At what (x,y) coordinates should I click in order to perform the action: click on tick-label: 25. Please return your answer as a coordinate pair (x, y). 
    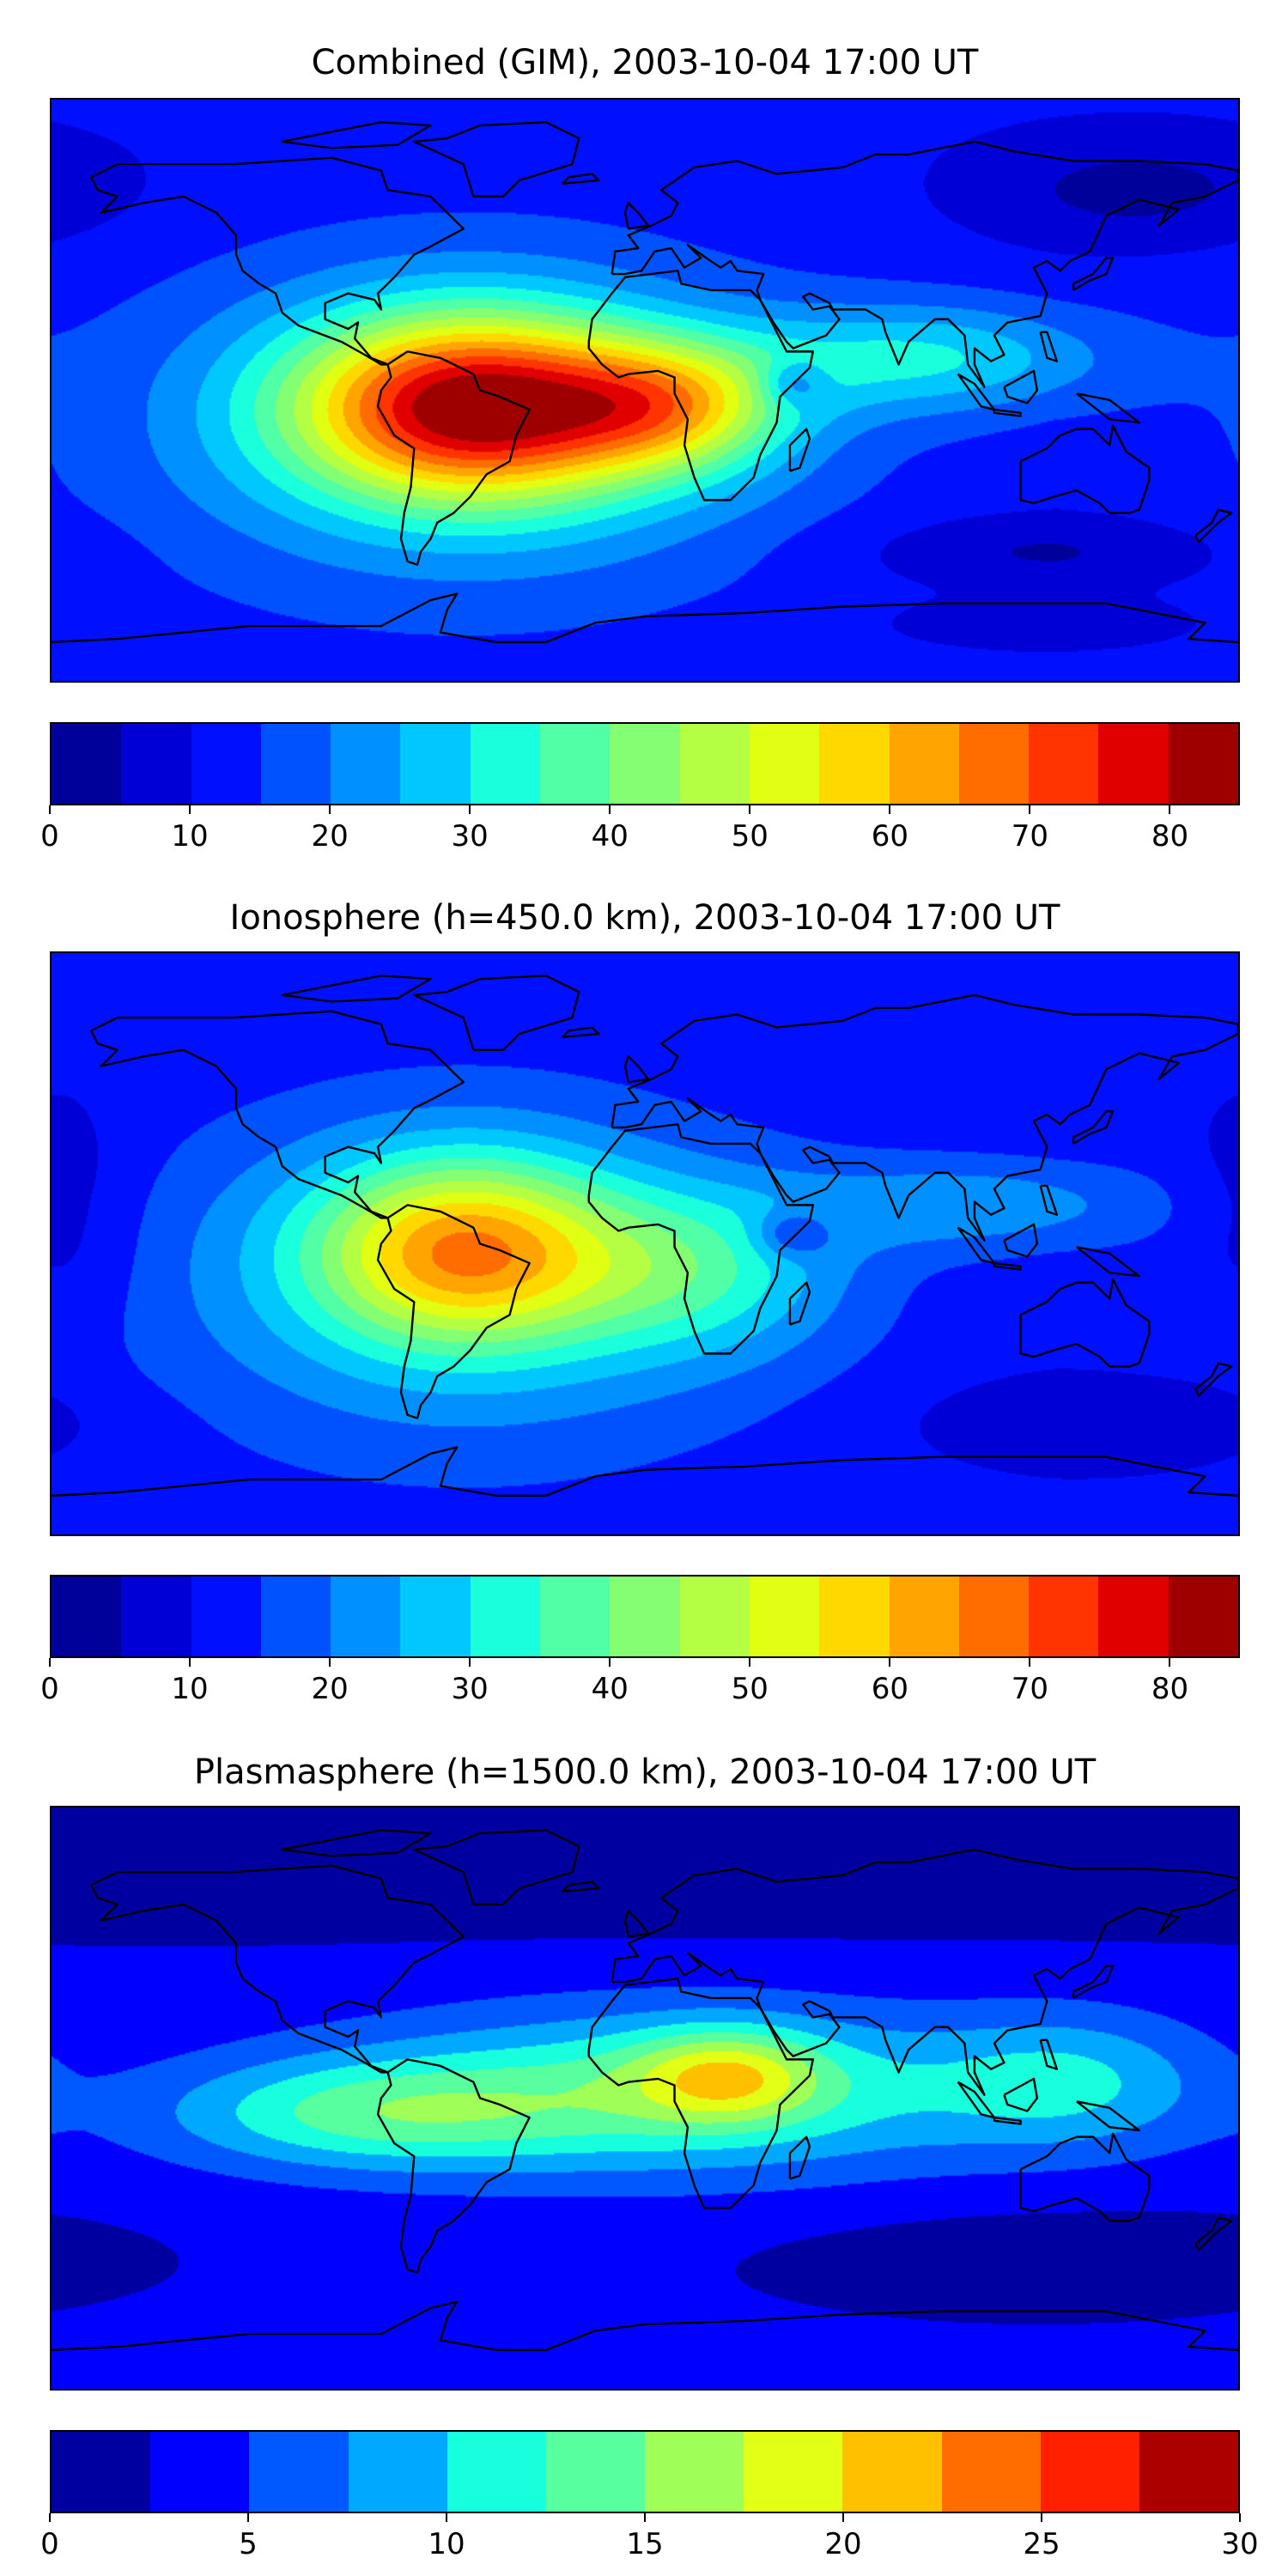
    Looking at the image, I should click on (1041, 2544).